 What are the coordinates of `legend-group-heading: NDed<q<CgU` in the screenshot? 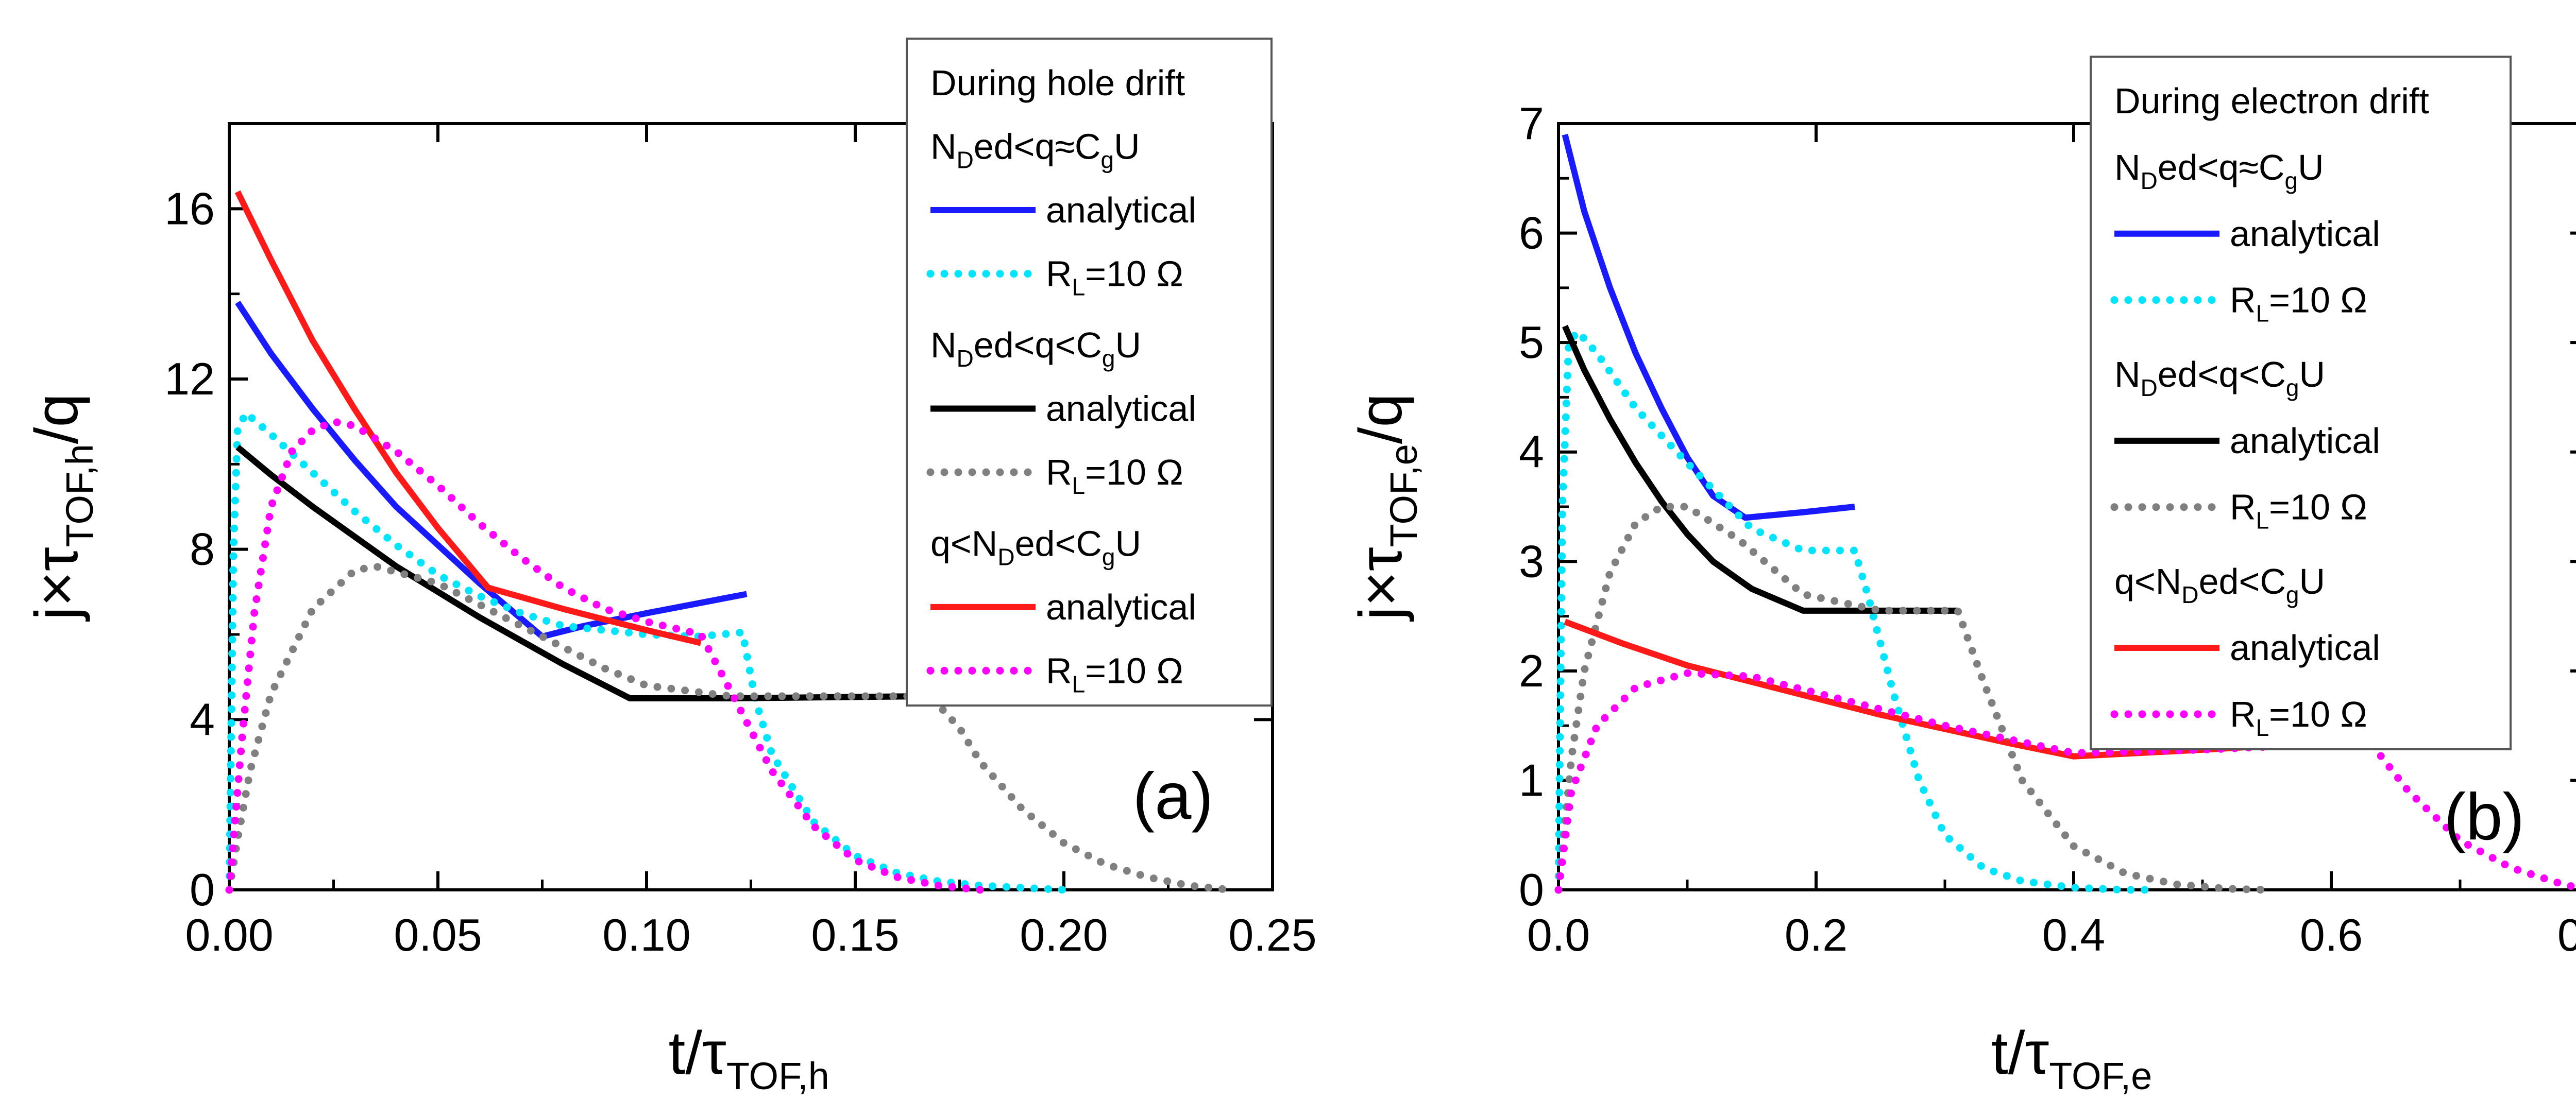 It's located at (1035, 348).